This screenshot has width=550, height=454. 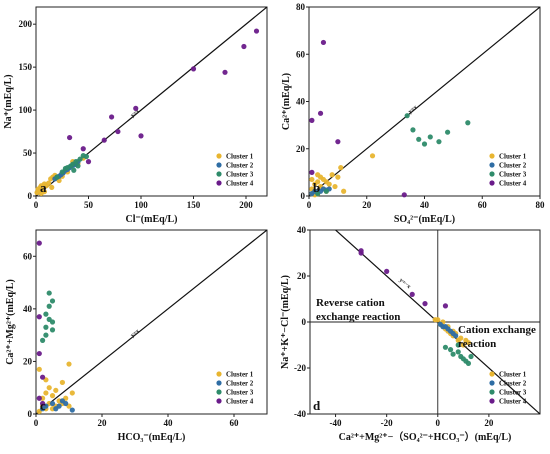 I want to click on y-tick-label: 60, so click(x=28, y=256).